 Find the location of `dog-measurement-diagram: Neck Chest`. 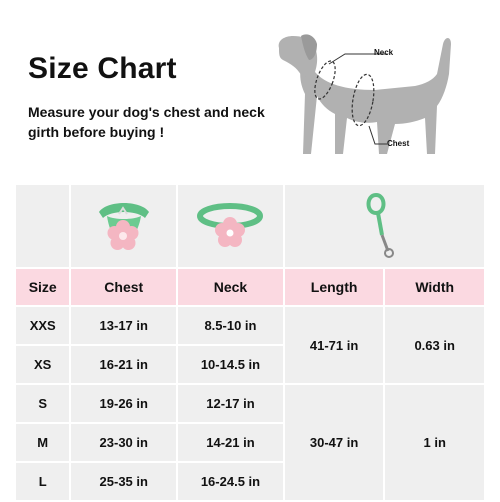

dog-measurement-diagram: Neck Chest is located at coordinates (365, 94).